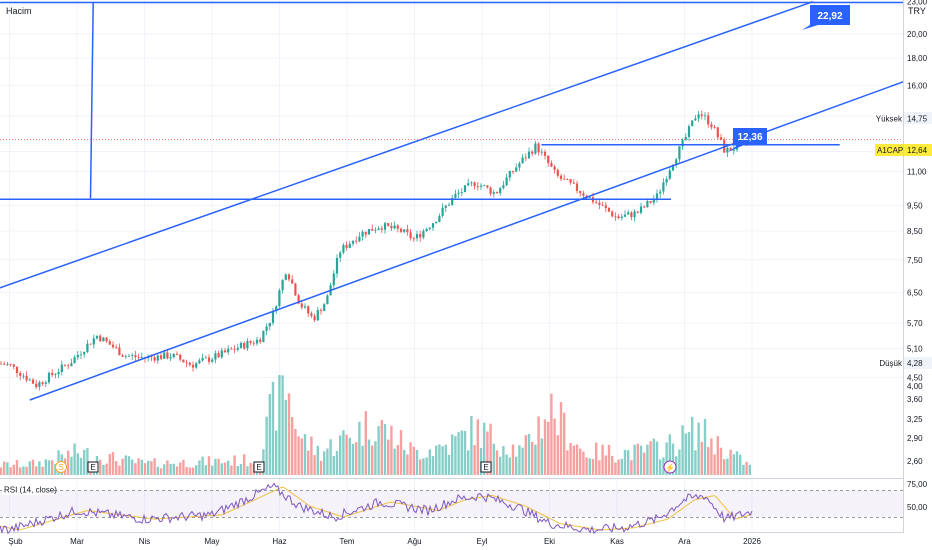 This screenshot has height=550, width=932. What do you see at coordinates (890, 150) in the screenshot?
I see `symbol-name: A1CAP` at bounding box center [890, 150].